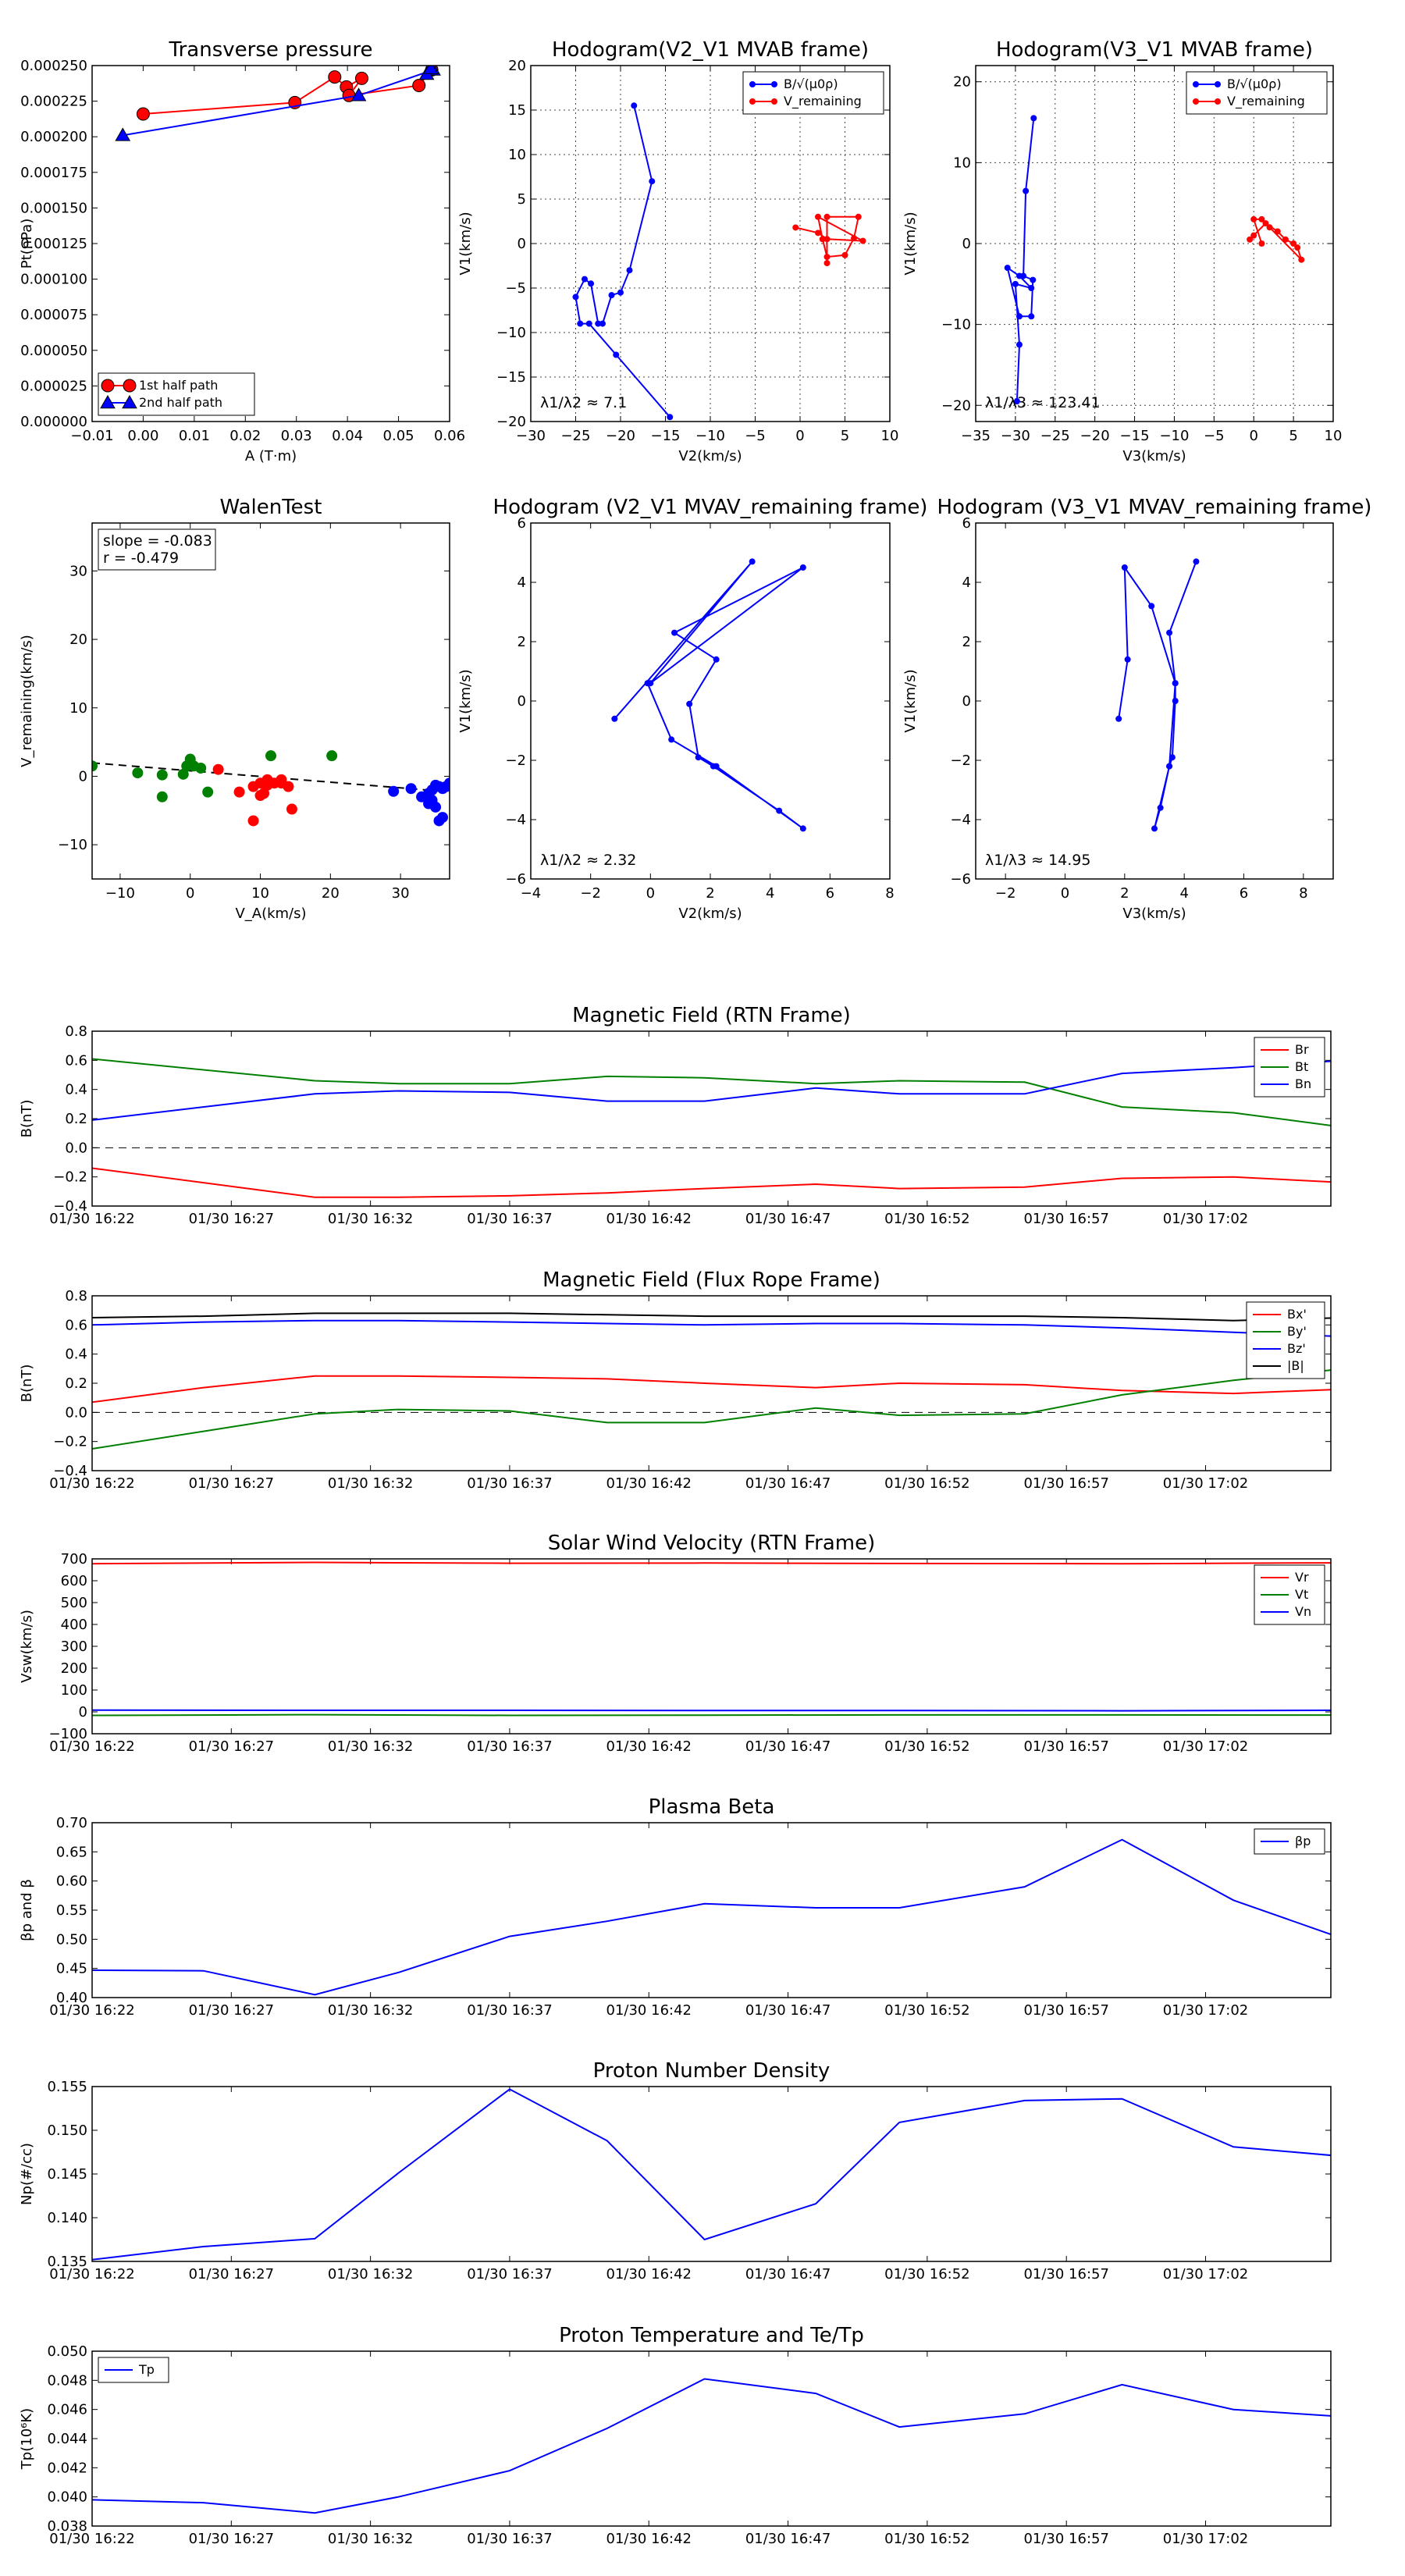 The width and height of the screenshot is (1405, 2576). What do you see at coordinates (78, 571) in the screenshot?
I see `y-tick-label: 30` at bounding box center [78, 571].